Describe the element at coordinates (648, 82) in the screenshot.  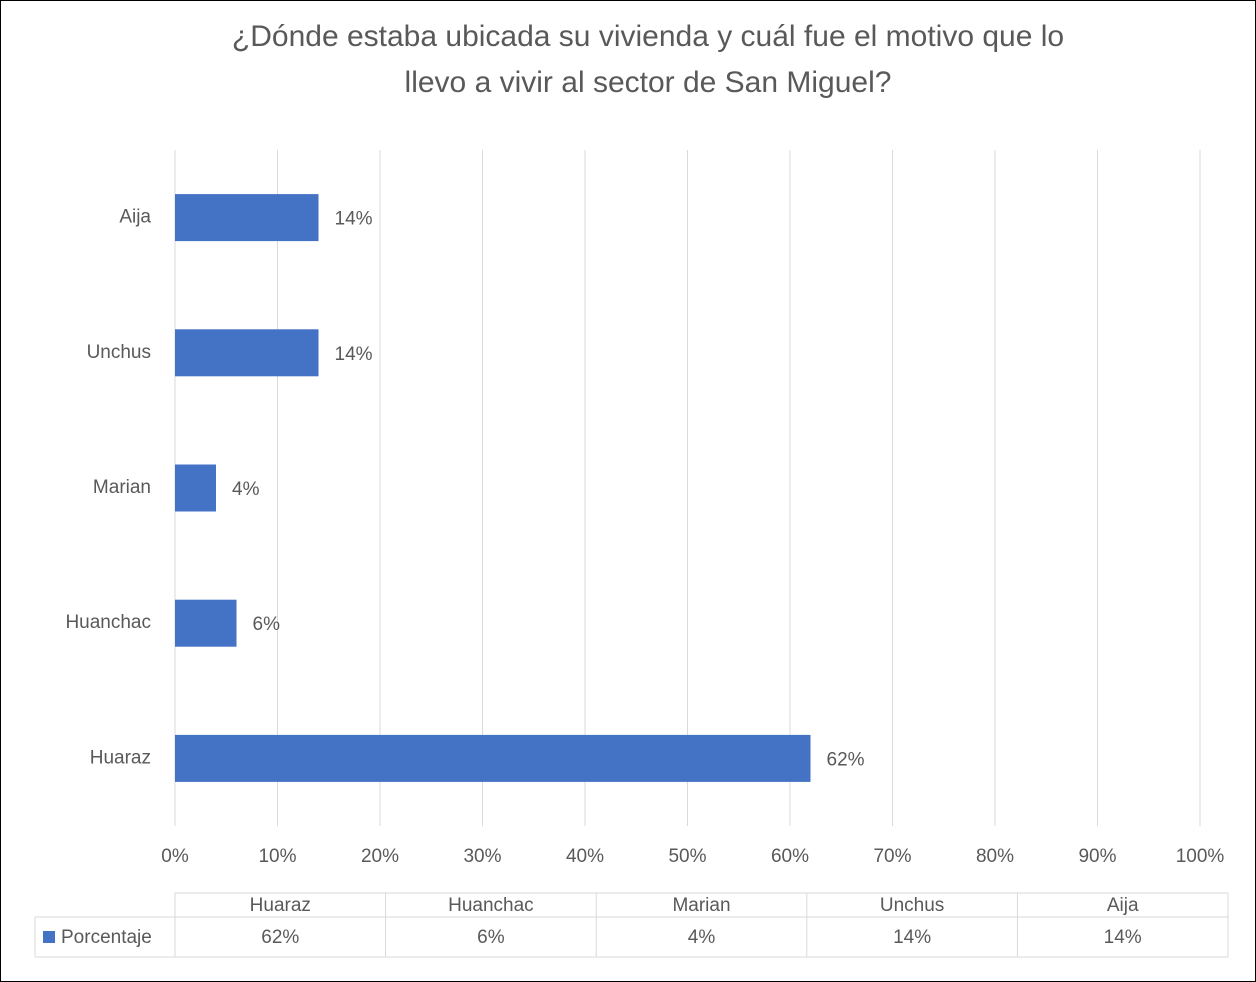
I see `chart-title: llevo a vivir al sector de San Miguel?` at that location.